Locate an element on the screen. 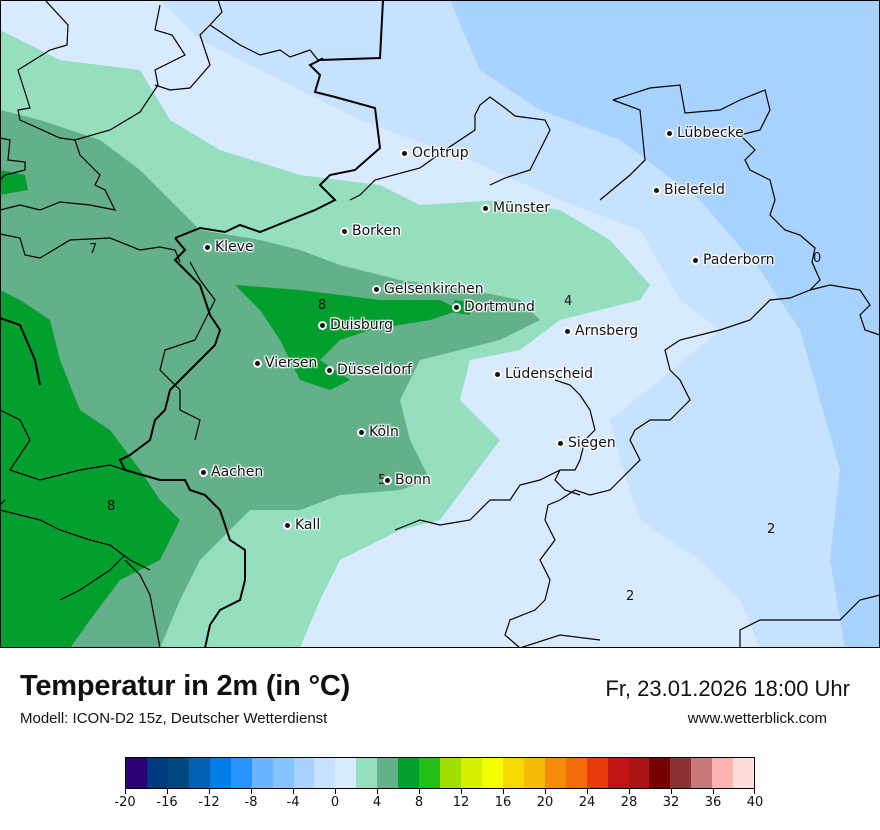 This screenshot has width=880, height=830. city-name: Düsseldorf is located at coordinates (374, 370).